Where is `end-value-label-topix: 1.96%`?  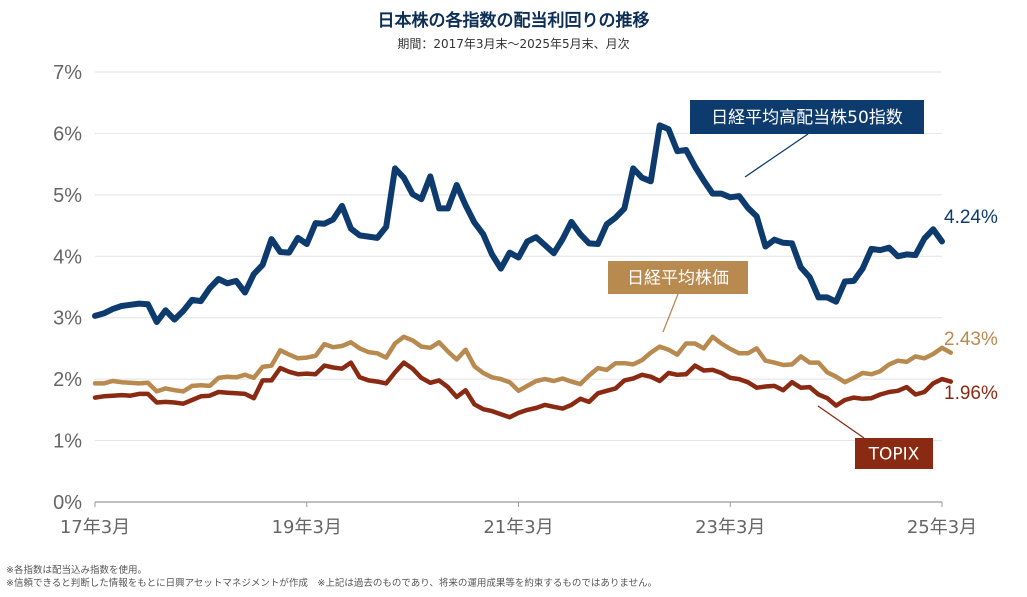 end-value-label-topix: 1.96% is located at coordinates (971, 393).